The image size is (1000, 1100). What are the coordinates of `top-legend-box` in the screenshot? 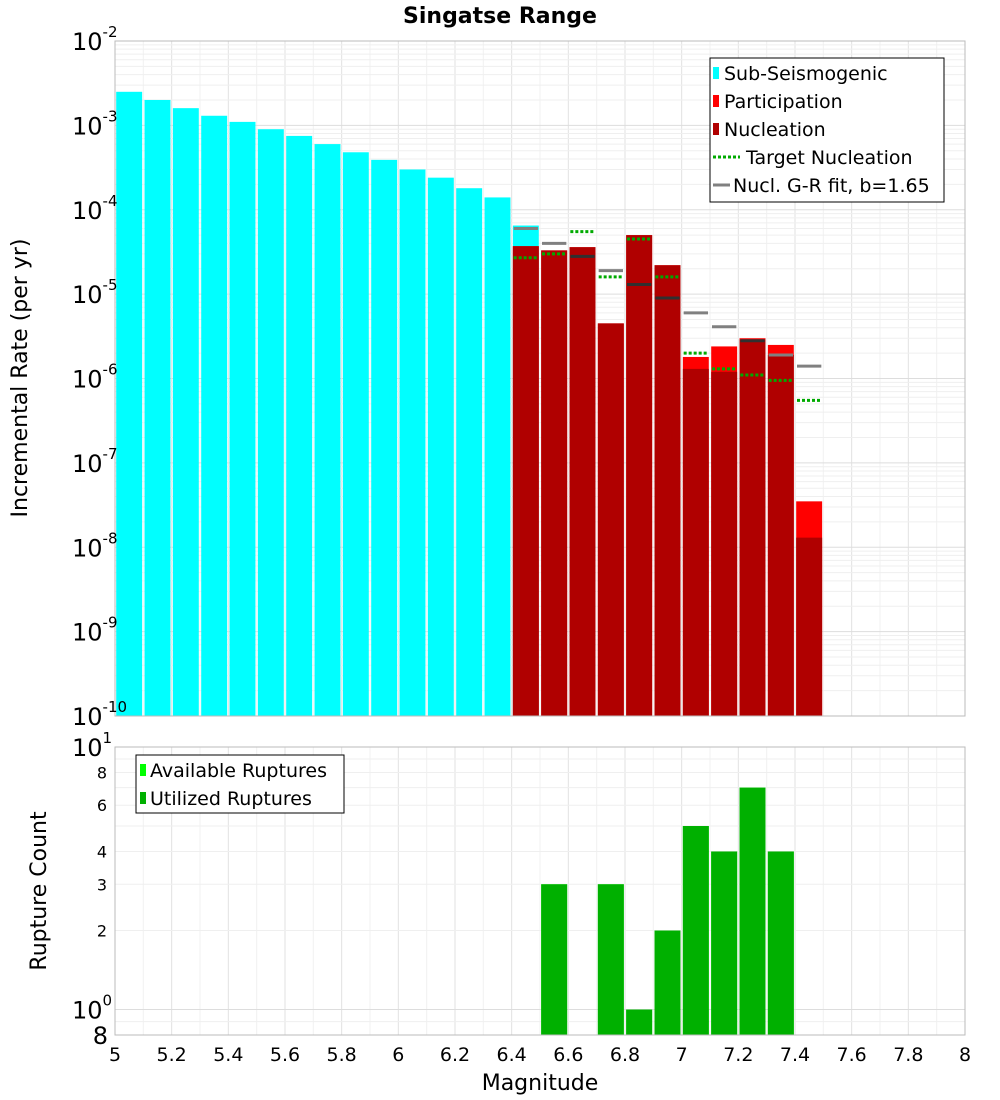 It's located at (827, 130).